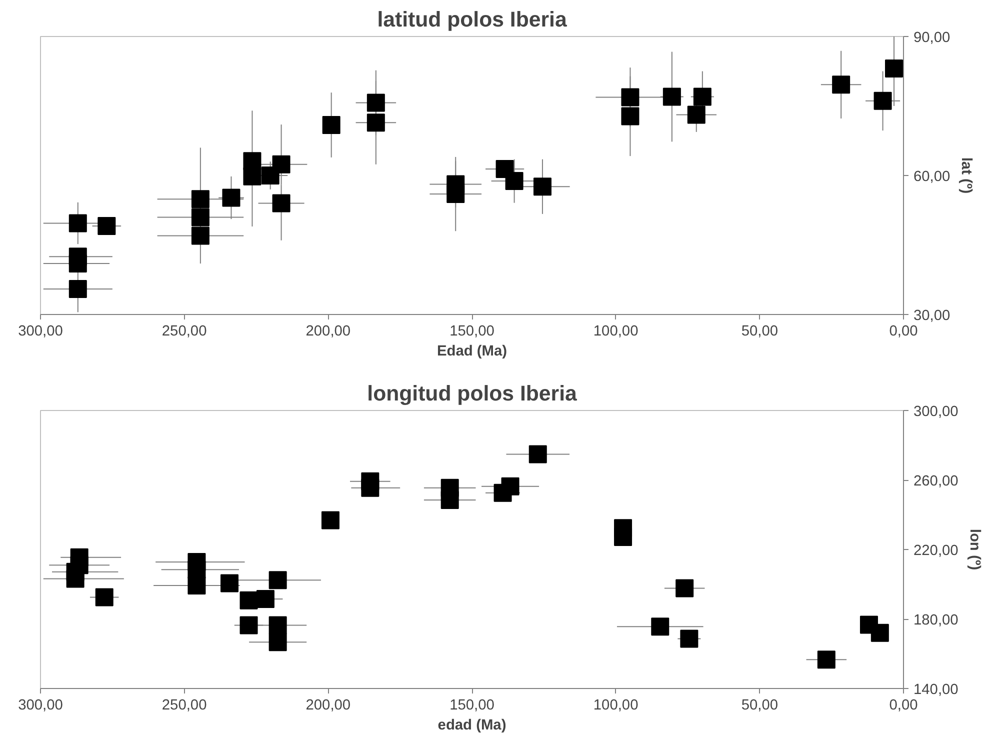  I want to click on y-tick-label: 260,00, so click(936, 482).